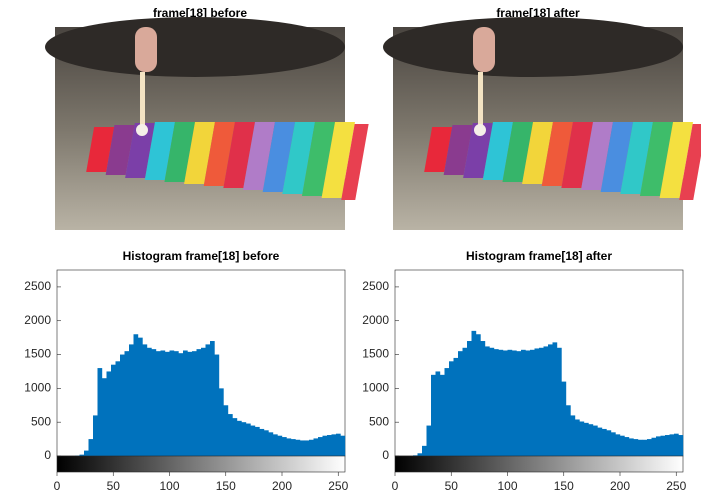  I want to click on y-tick-label: 2000, so click(375, 320).